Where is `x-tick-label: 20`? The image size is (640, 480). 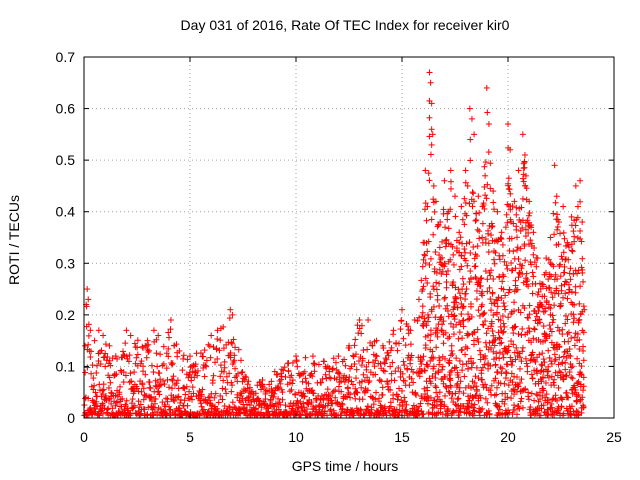
x-tick-label: 20 is located at coordinates (508, 437).